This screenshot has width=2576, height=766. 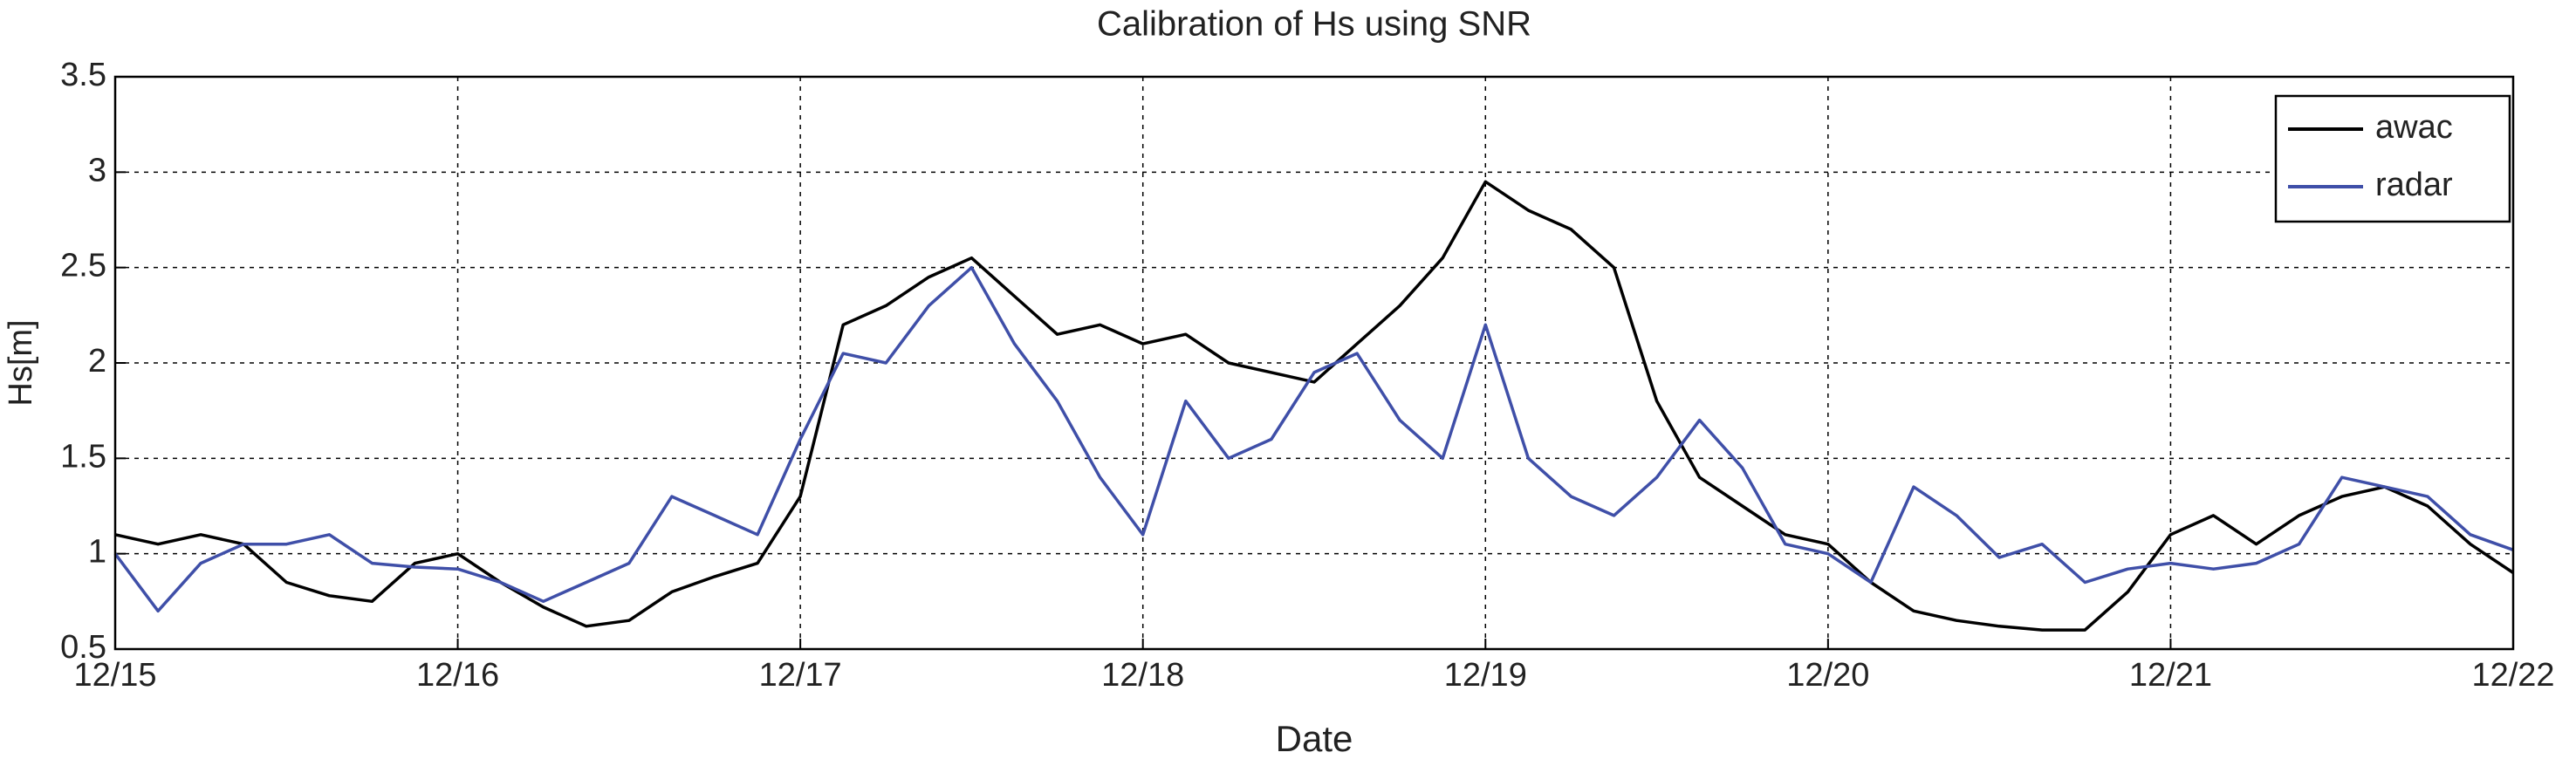 I want to click on x-tick-label: 12/20, so click(x=1828, y=675).